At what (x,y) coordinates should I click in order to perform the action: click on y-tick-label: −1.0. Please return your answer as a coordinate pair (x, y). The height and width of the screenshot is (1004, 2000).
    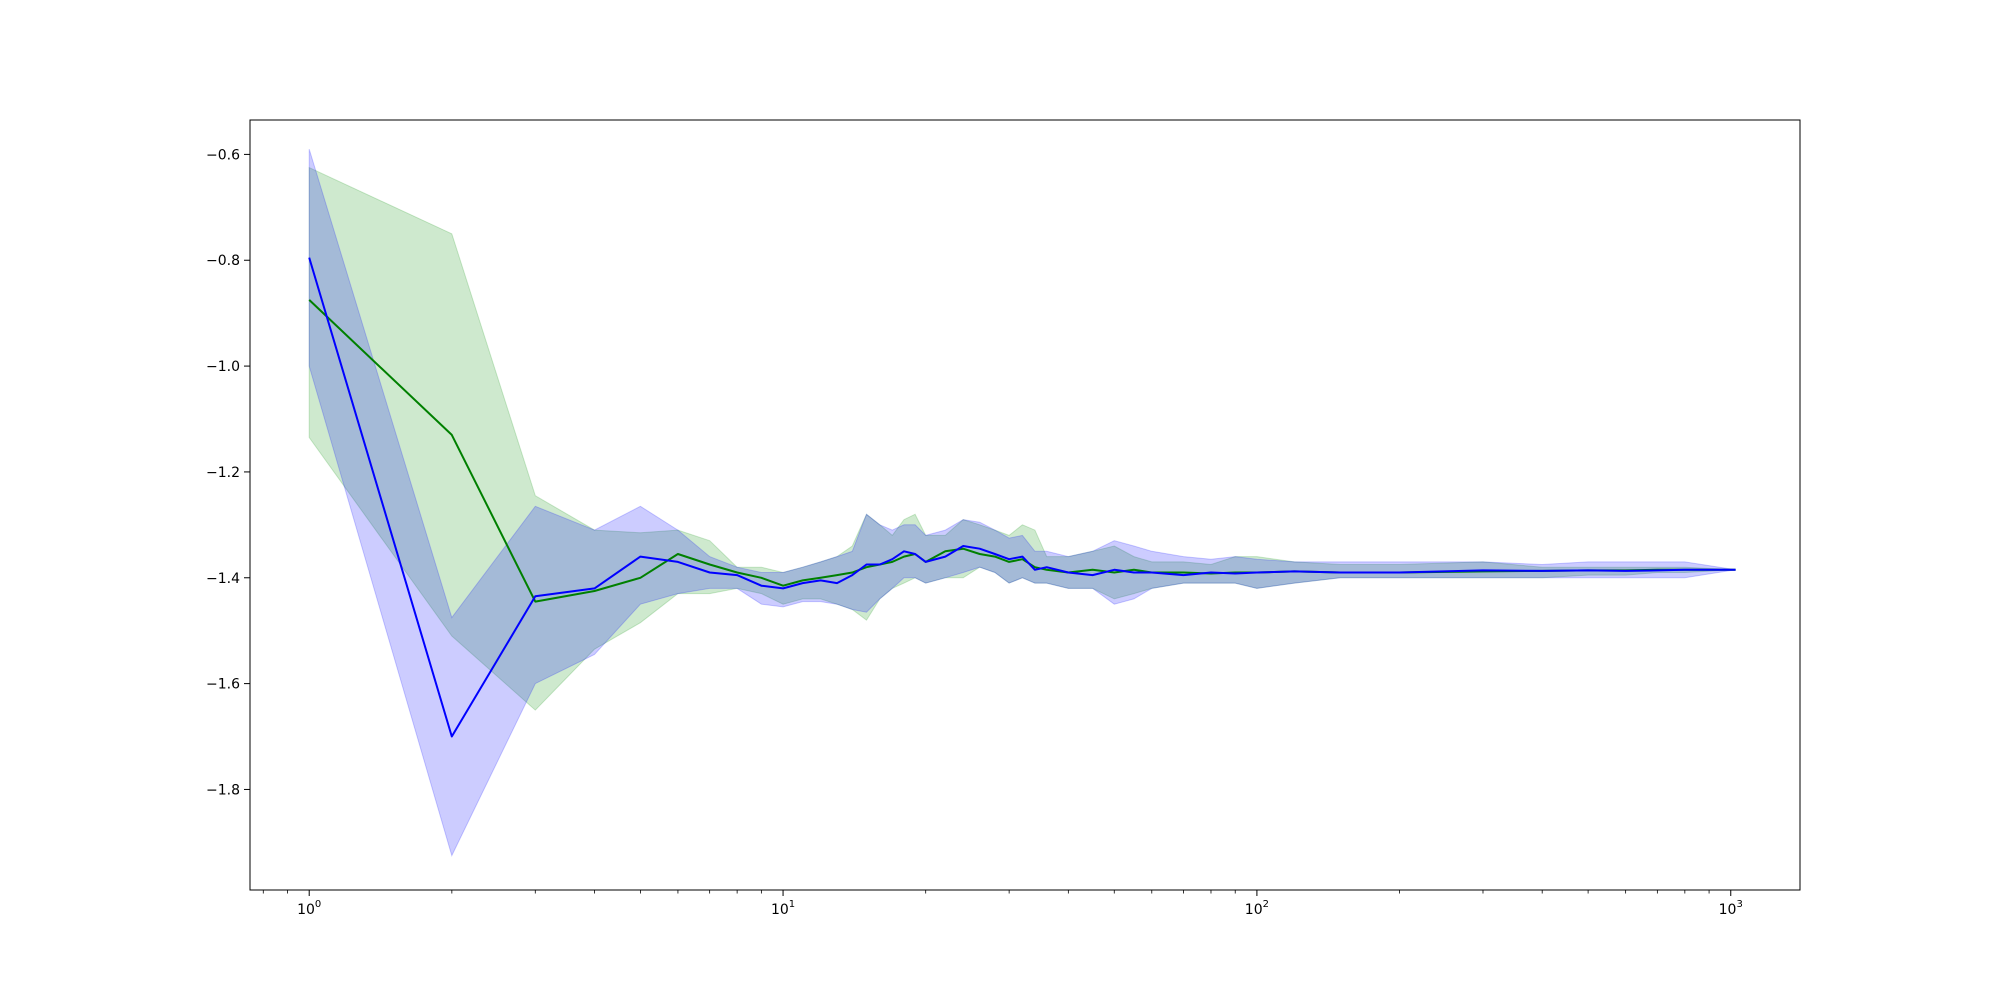
    Looking at the image, I should click on (223, 367).